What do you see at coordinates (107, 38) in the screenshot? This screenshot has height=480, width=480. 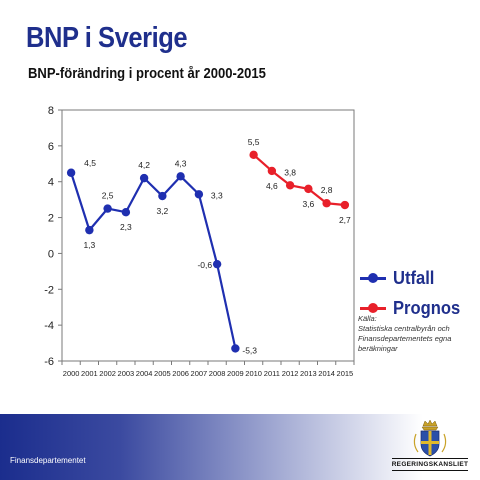 I see `page-title: BNP i Sverige` at bounding box center [107, 38].